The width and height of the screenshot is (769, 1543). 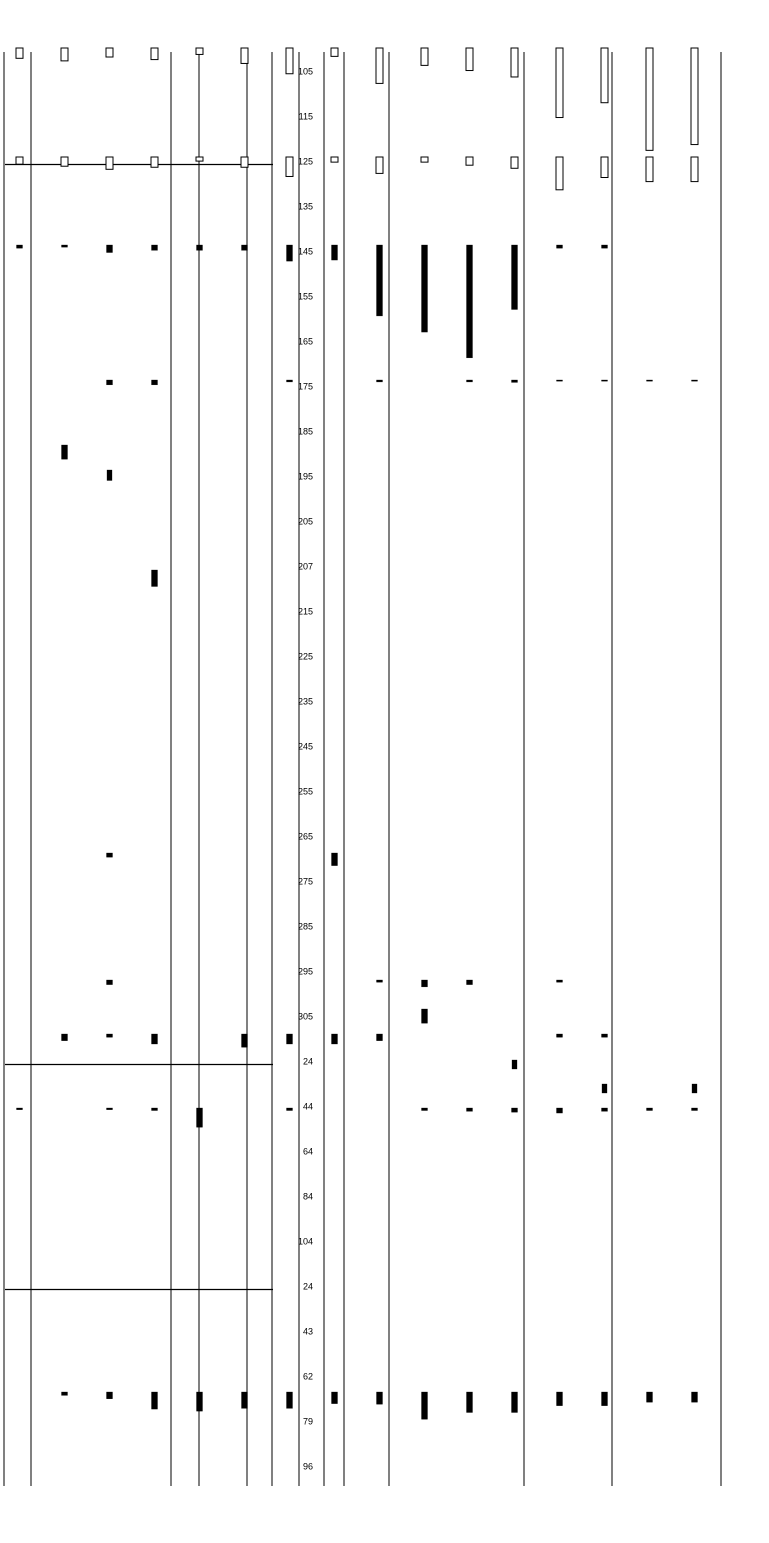 What do you see at coordinates (305, 567) in the screenshot?
I see `depth-label: 207` at bounding box center [305, 567].